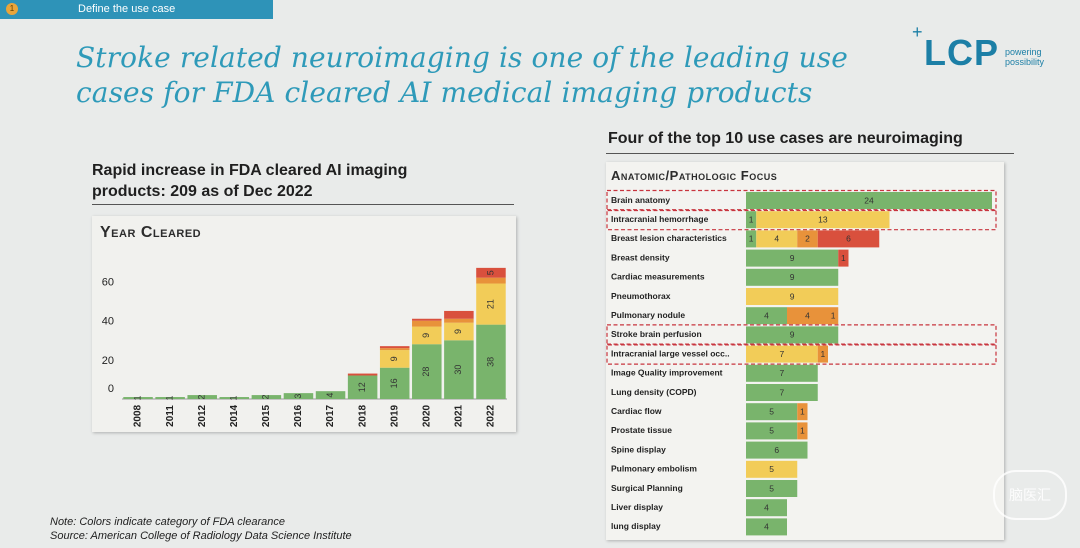 The height and width of the screenshot is (548, 1080). Describe the element at coordinates (667, 373) in the screenshot. I see `category-label: Image Quality improvement` at that location.